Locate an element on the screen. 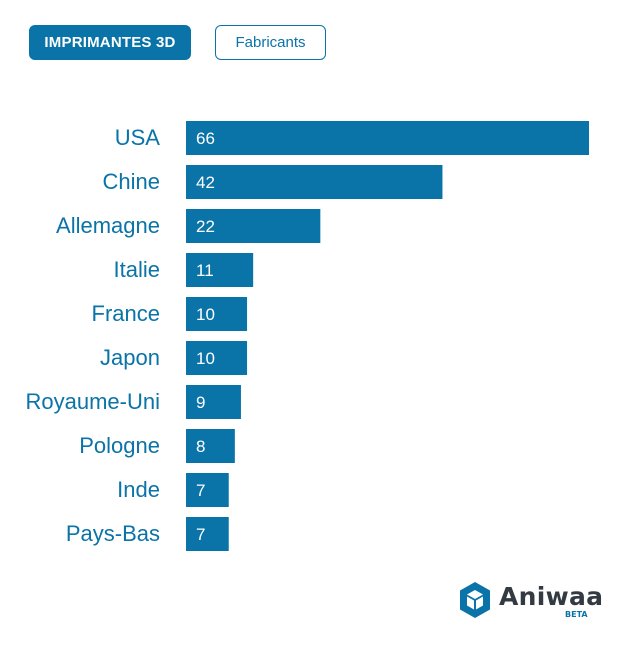 The width and height of the screenshot is (625, 646). value-label: 42 is located at coordinates (205, 182).